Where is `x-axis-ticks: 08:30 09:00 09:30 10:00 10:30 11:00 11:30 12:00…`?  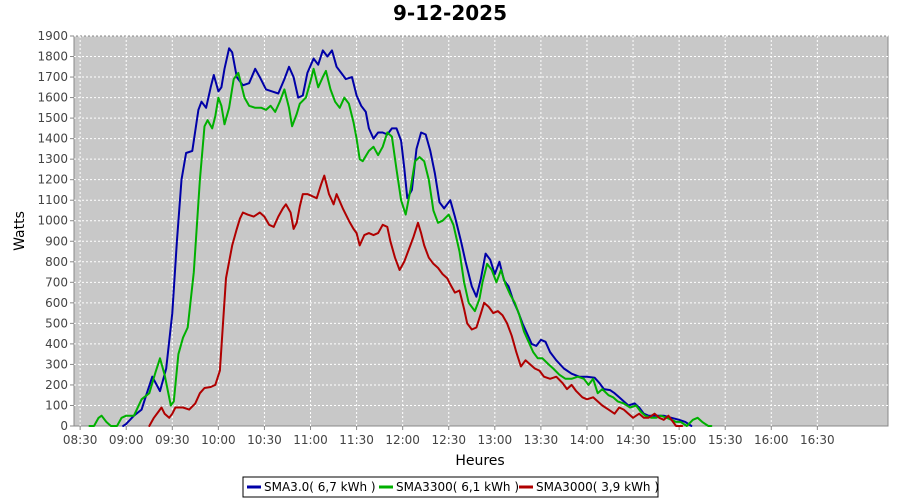
x-axis-ticks: 08:30 09:00 09:30 10:00 10:30 11:00 11:30 12:00… is located at coordinates (449, 436).